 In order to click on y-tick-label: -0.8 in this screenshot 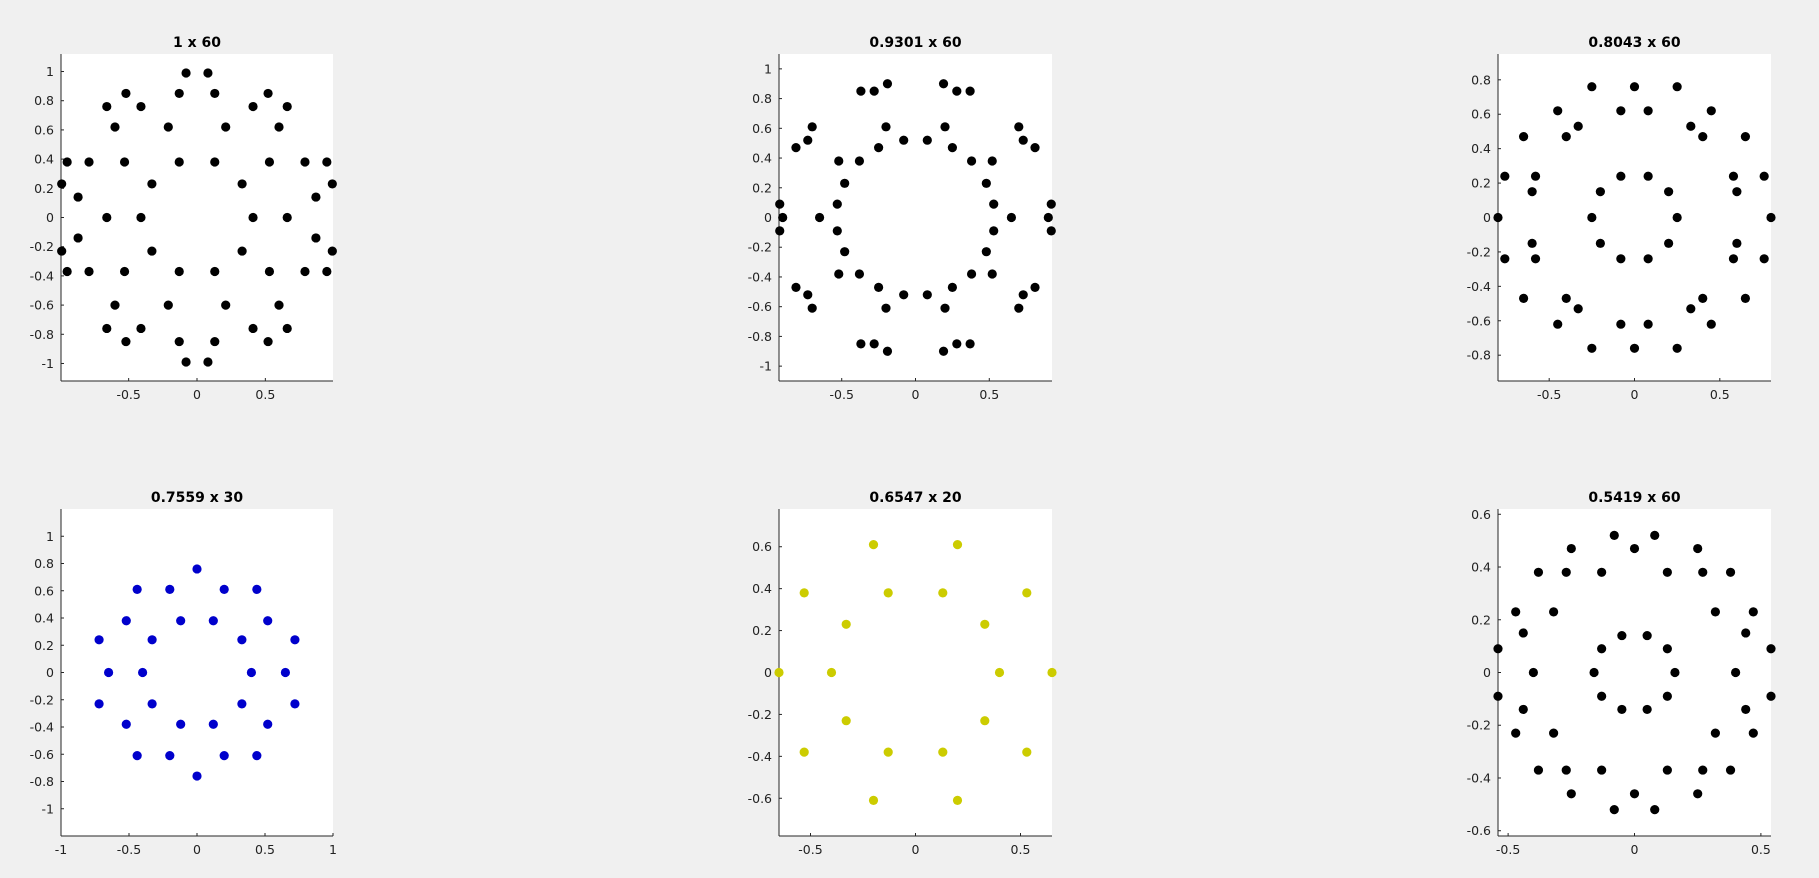, I will do `click(760, 336)`.